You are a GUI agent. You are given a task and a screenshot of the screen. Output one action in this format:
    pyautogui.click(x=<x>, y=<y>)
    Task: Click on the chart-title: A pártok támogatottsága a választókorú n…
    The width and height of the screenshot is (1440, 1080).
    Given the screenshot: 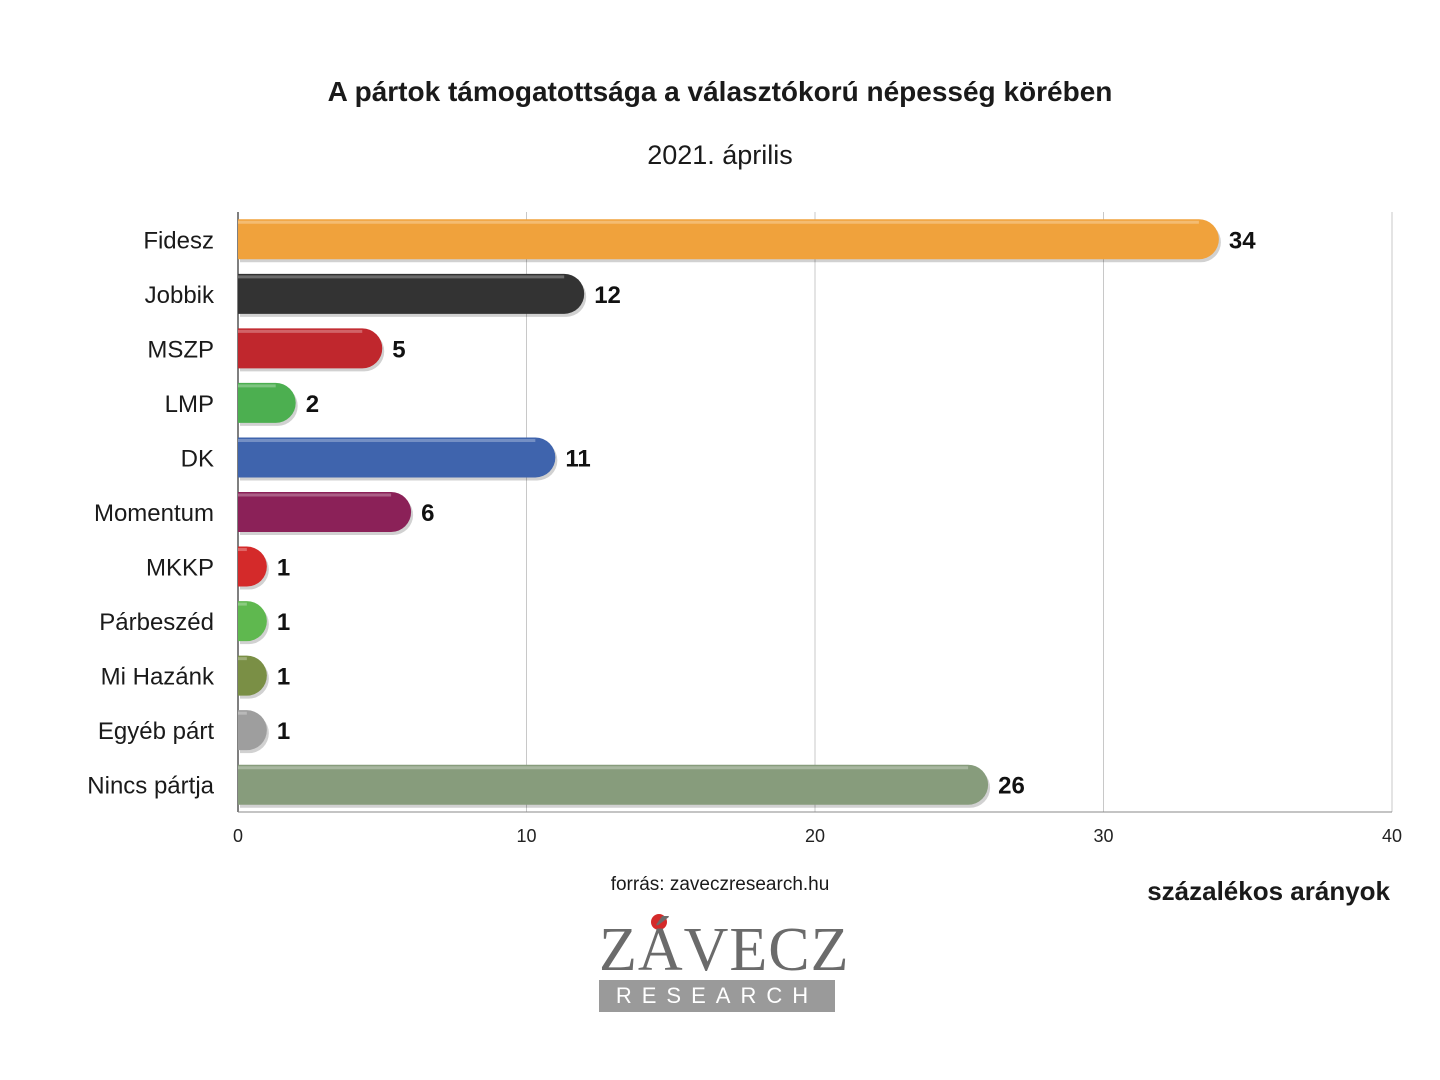 What is the action you would take?
    pyautogui.click(x=720, y=91)
    